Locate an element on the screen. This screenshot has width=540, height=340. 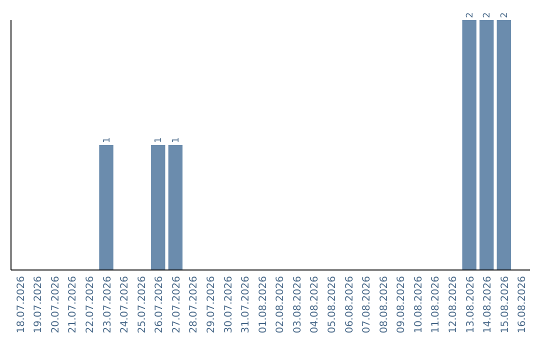
x-tick-label: 20.07.2026 is located at coordinates (56, 305).